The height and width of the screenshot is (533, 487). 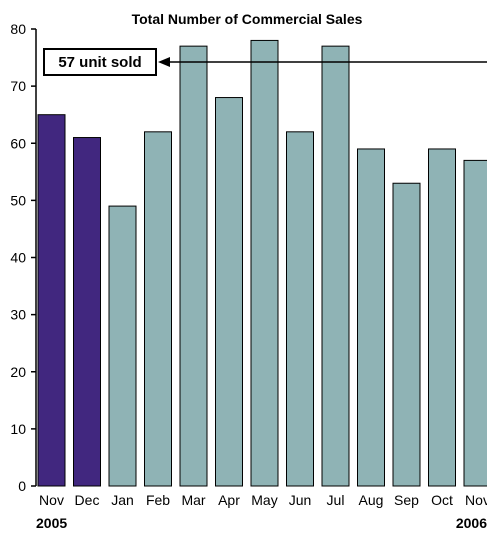 I want to click on y-tick-label: 40, so click(x=18, y=258).